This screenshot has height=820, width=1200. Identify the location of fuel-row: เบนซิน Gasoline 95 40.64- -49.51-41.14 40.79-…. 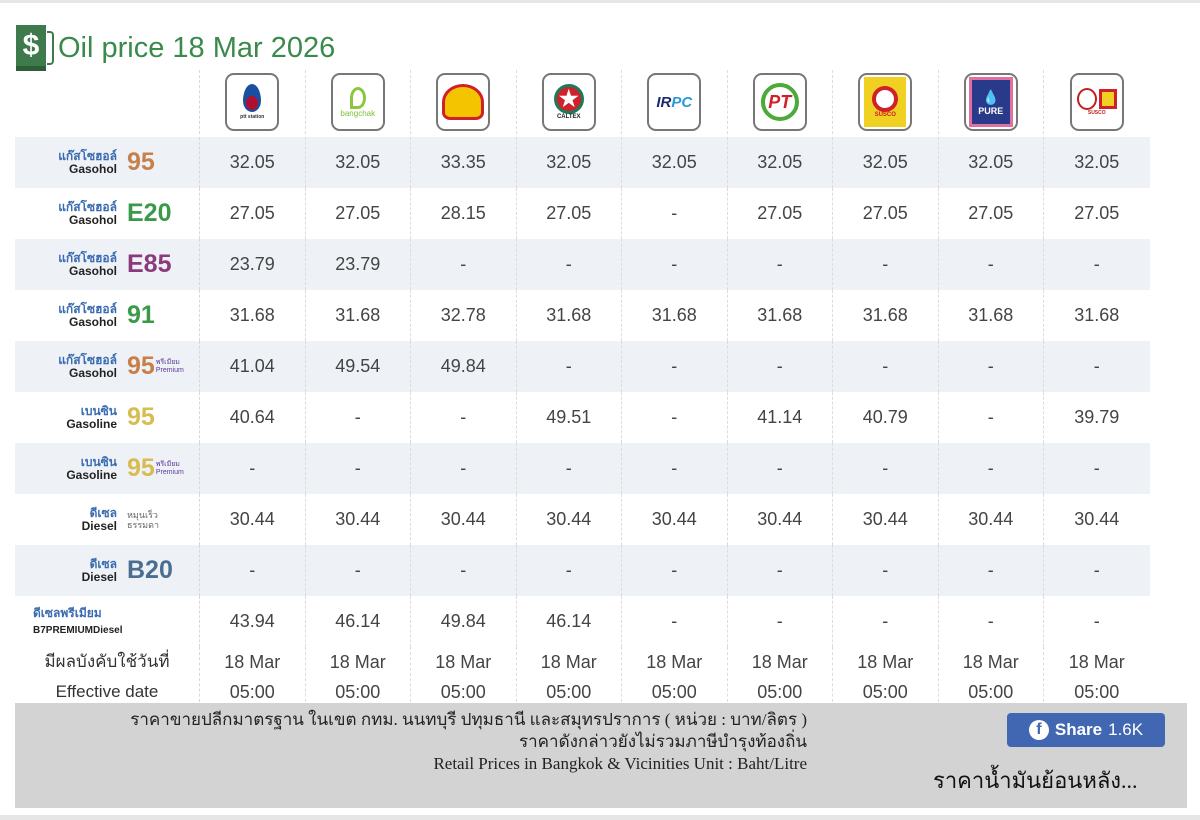
(582, 417).